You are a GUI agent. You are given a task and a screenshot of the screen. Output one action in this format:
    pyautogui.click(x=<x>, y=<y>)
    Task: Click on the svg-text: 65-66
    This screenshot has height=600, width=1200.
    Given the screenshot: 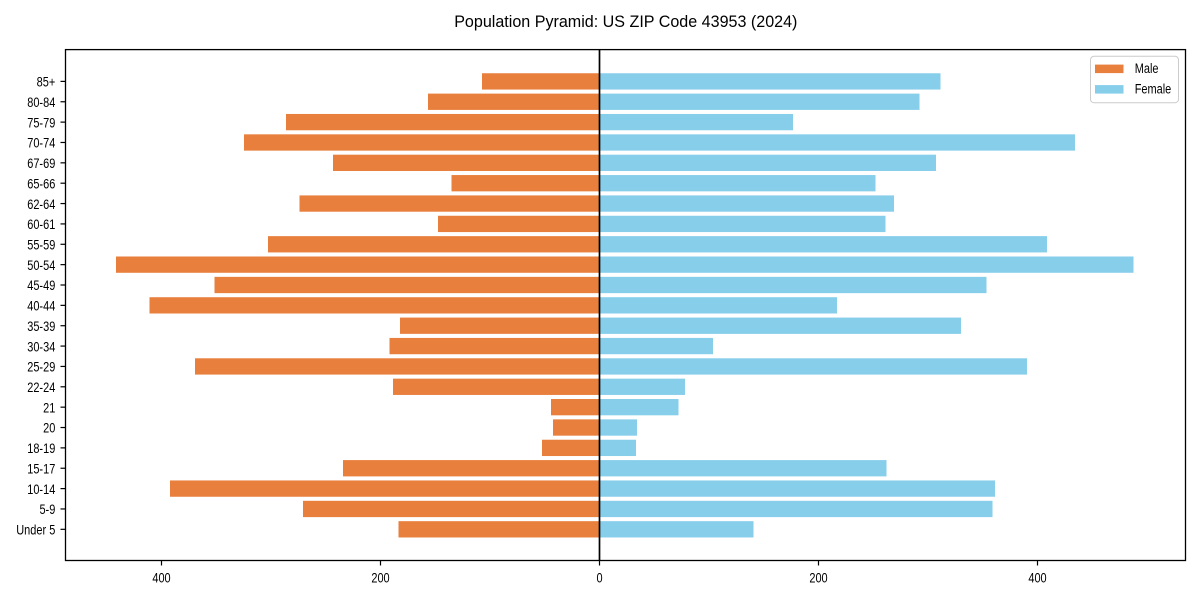 What is the action you would take?
    pyautogui.click(x=41, y=184)
    